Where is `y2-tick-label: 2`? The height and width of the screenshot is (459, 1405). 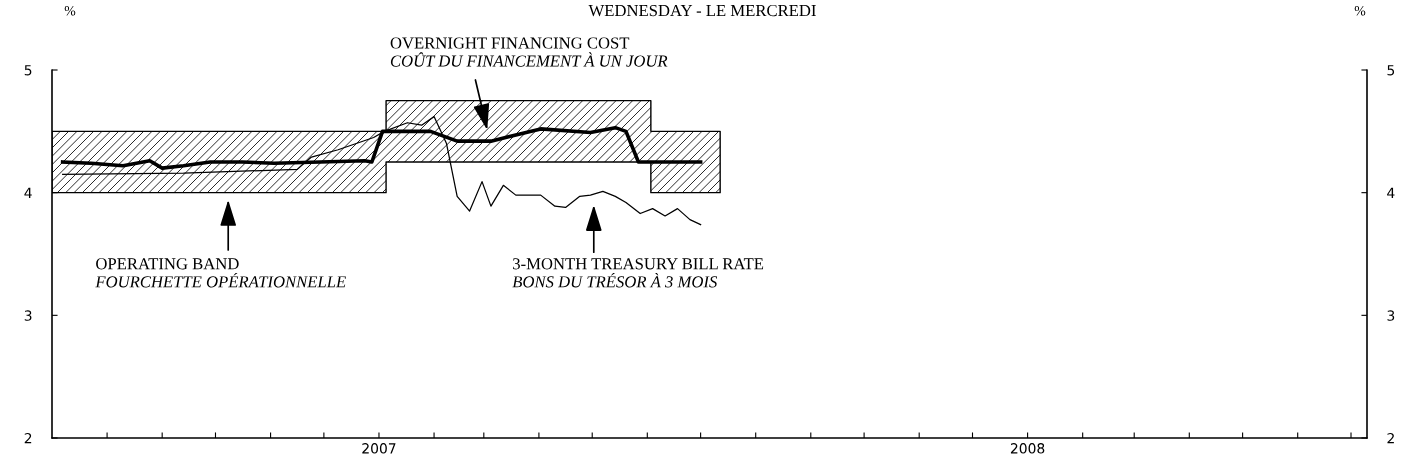
y2-tick-label: 2 is located at coordinates (1390, 438).